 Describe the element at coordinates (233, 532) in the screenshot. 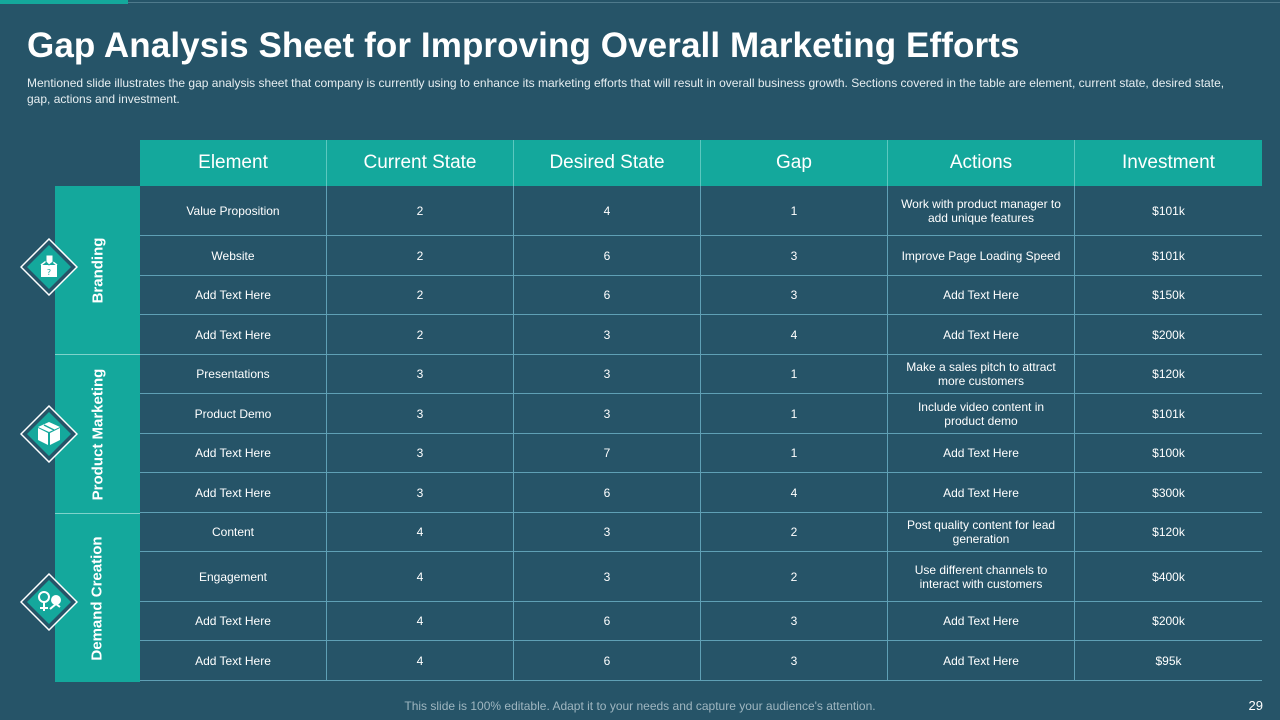

I see `cell-element: Content` at that location.